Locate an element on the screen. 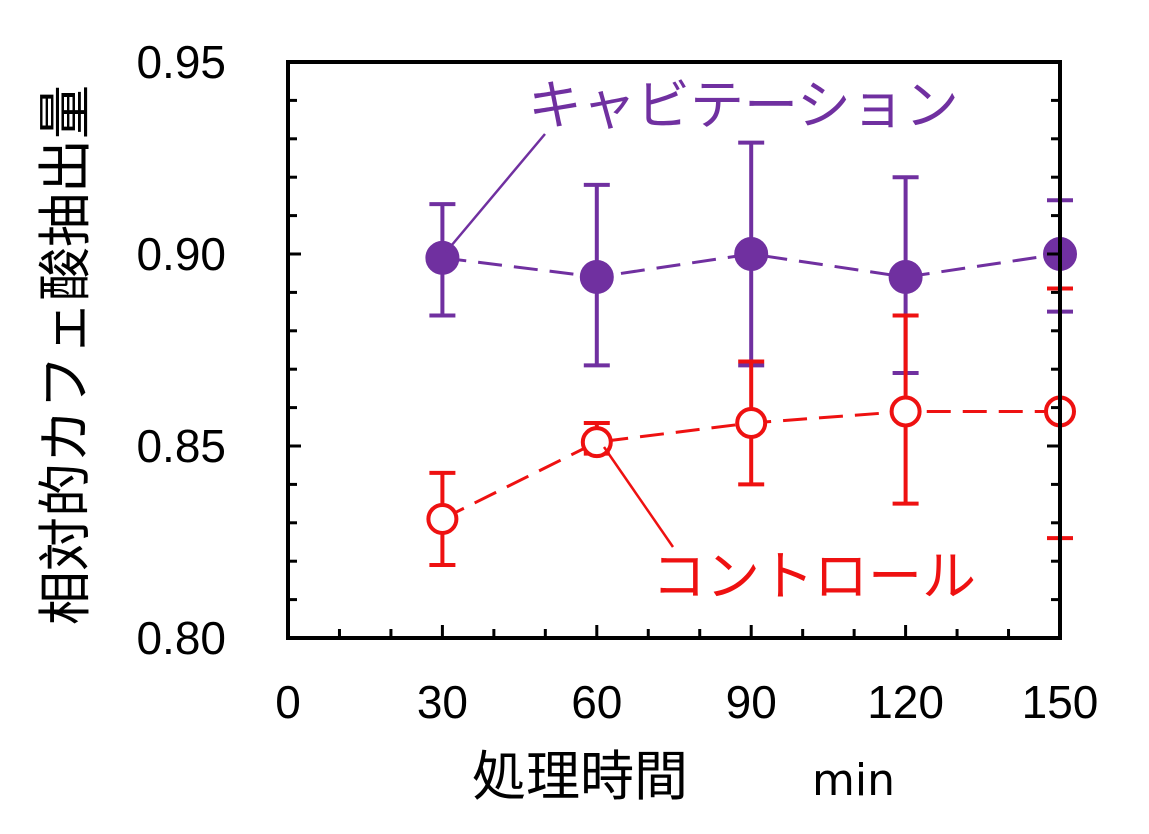  y-tick-label: 0.80 is located at coordinates (181, 638).